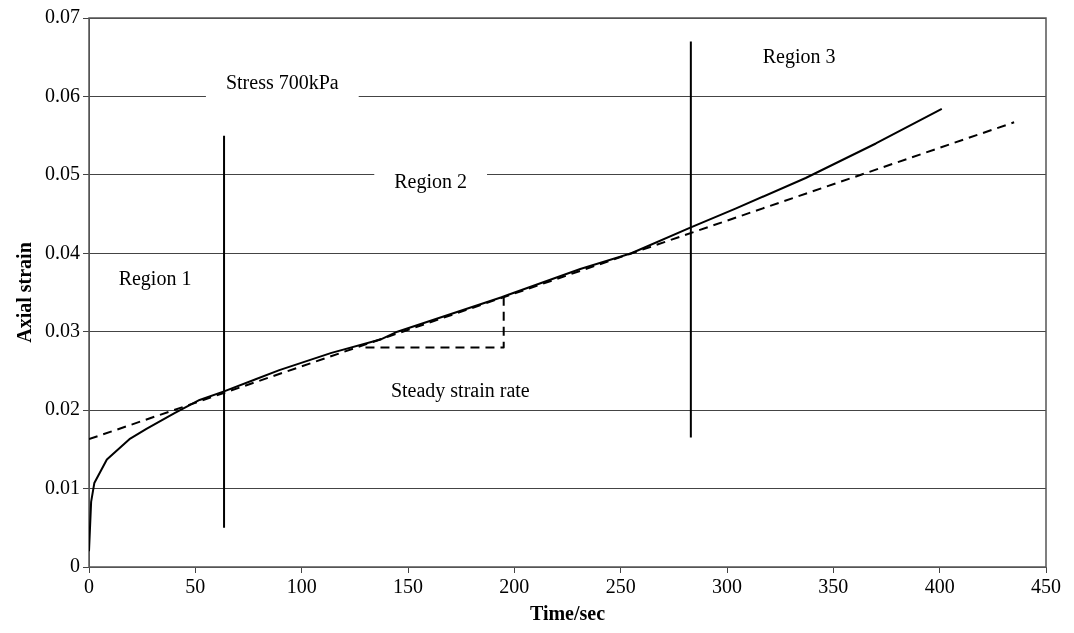 The height and width of the screenshot is (633, 1074). Describe the element at coordinates (75, 565) in the screenshot. I see `y-tick-label: 0` at that location.